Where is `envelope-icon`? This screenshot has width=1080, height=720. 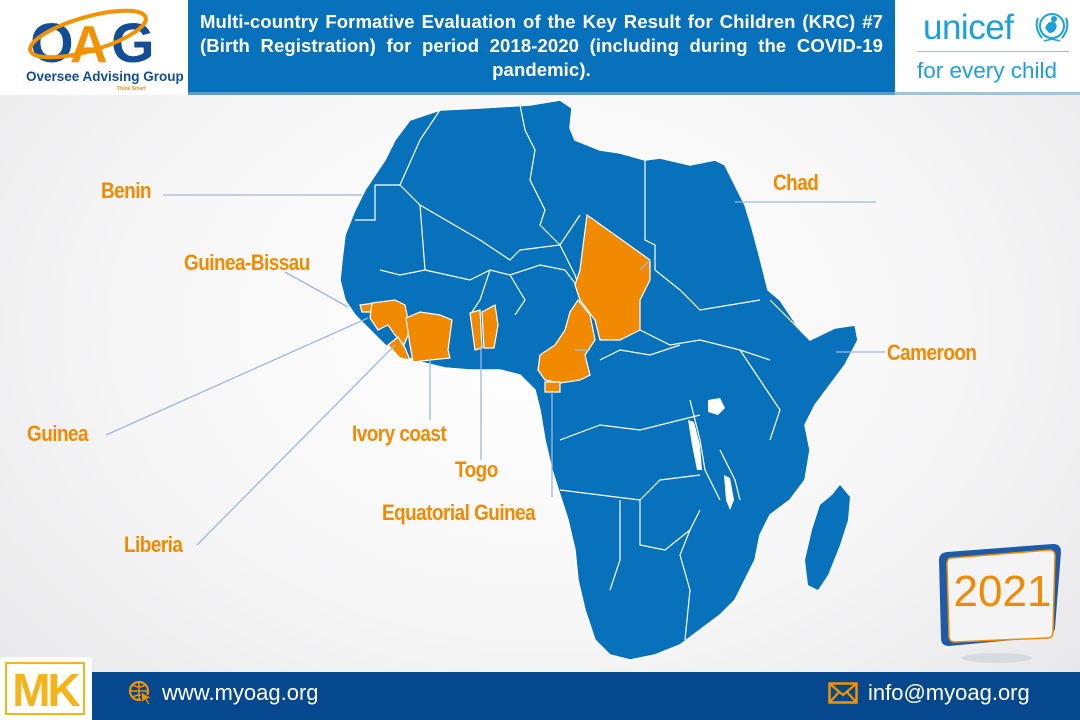
envelope-icon is located at coordinates (843, 693).